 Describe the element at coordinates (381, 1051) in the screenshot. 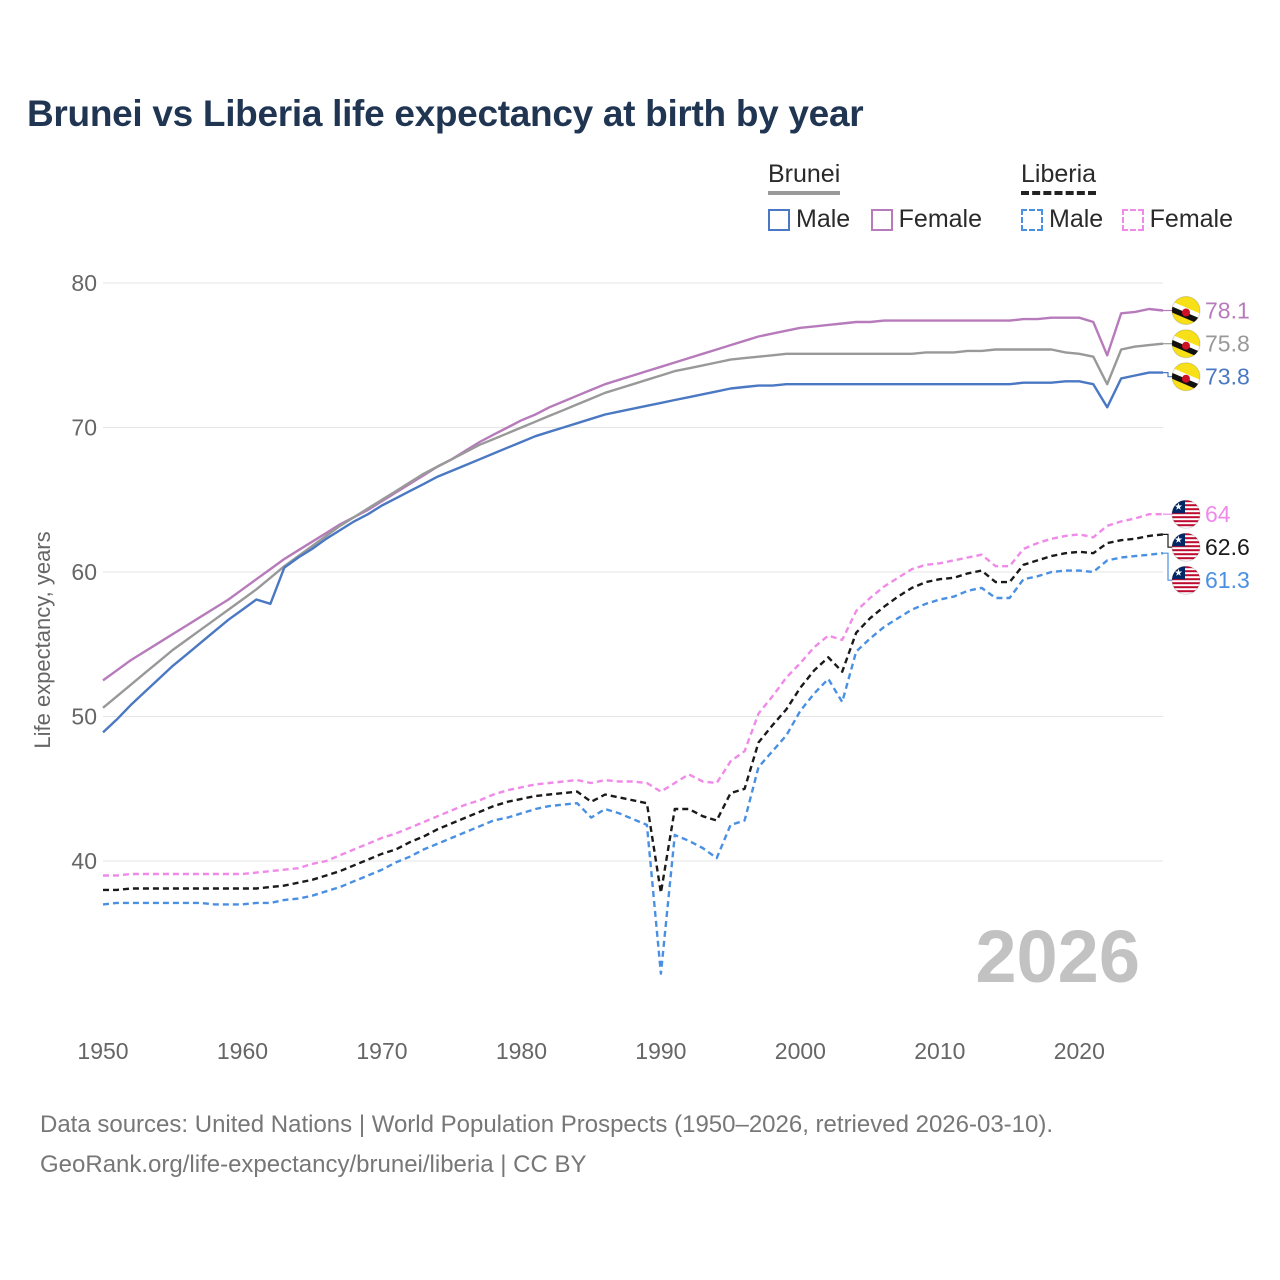

I see `x-tick-label: 1970` at that location.